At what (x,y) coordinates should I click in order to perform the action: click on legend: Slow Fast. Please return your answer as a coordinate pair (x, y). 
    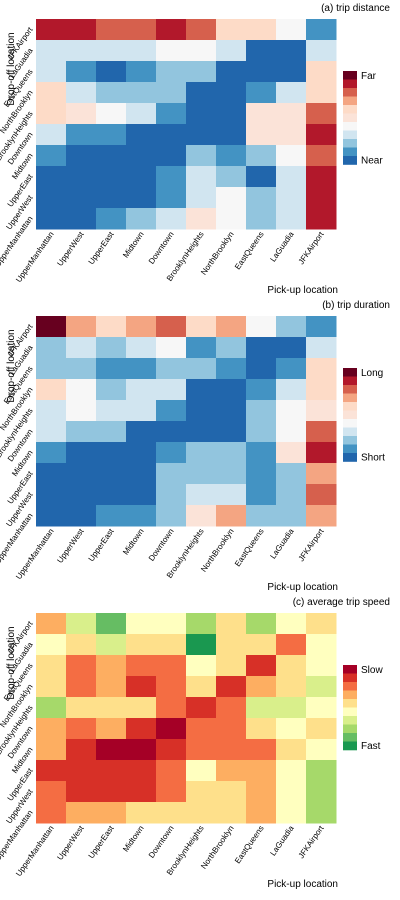
    Looking at the image, I should click on (363, 708).